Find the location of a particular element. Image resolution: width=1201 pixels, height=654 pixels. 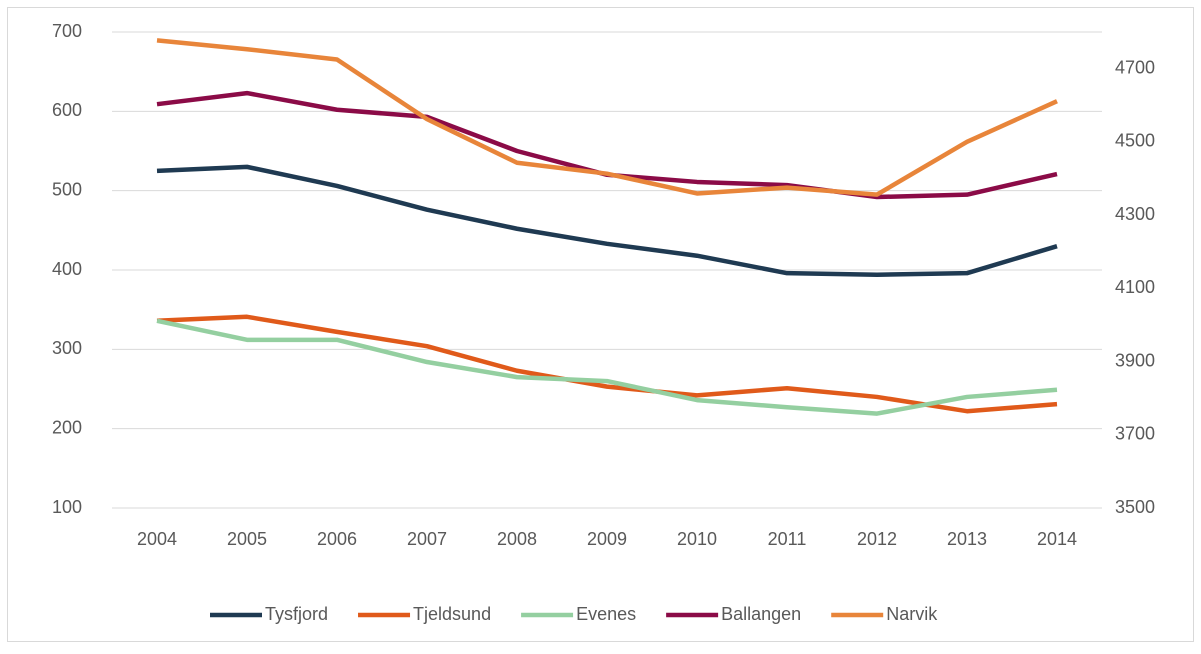

x-tick-label: 2012 is located at coordinates (877, 539).